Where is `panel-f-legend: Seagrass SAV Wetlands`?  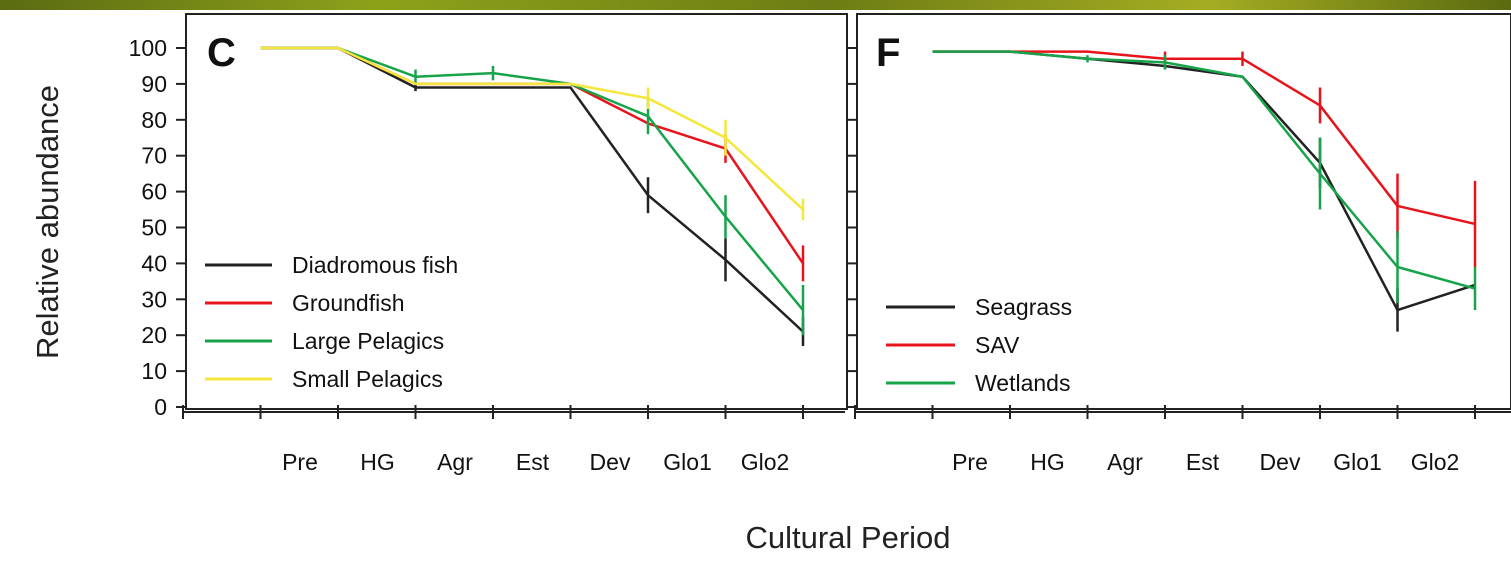 panel-f-legend: Seagrass SAV Wetlands is located at coordinates (979, 345).